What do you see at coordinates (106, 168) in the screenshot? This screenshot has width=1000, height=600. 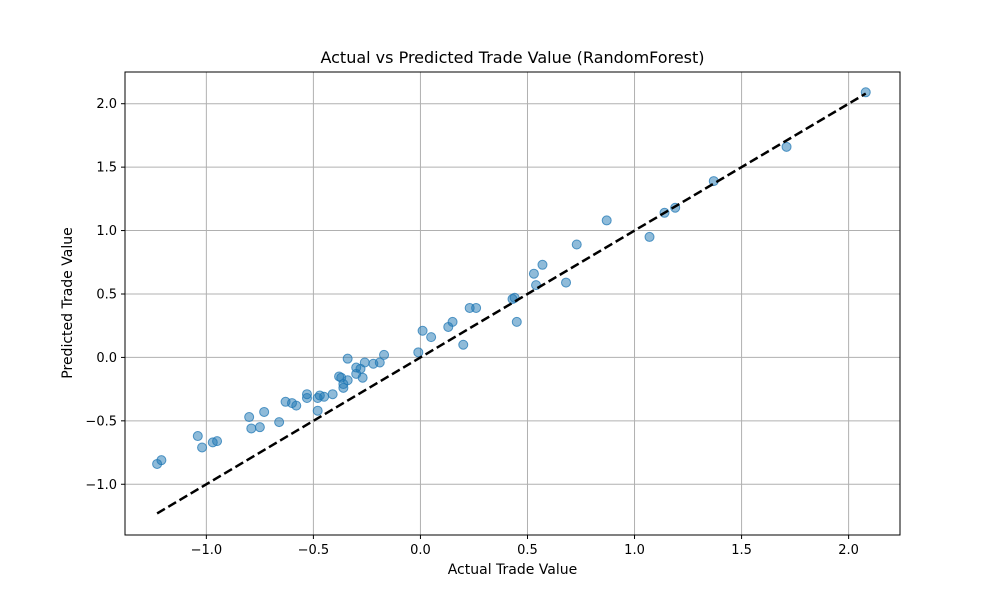 I see `y-tick-label: 1.5` at bounding box center [106, 168].